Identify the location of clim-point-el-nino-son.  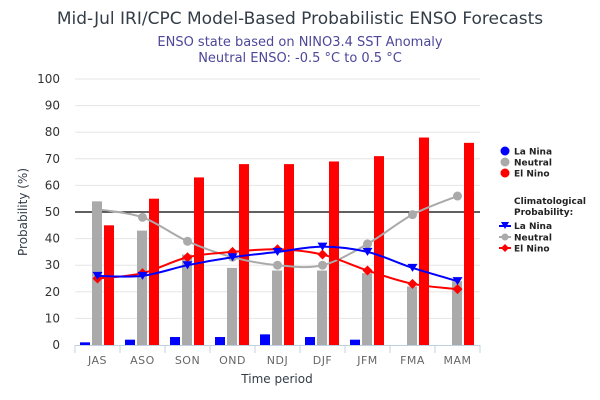
(187, 257).